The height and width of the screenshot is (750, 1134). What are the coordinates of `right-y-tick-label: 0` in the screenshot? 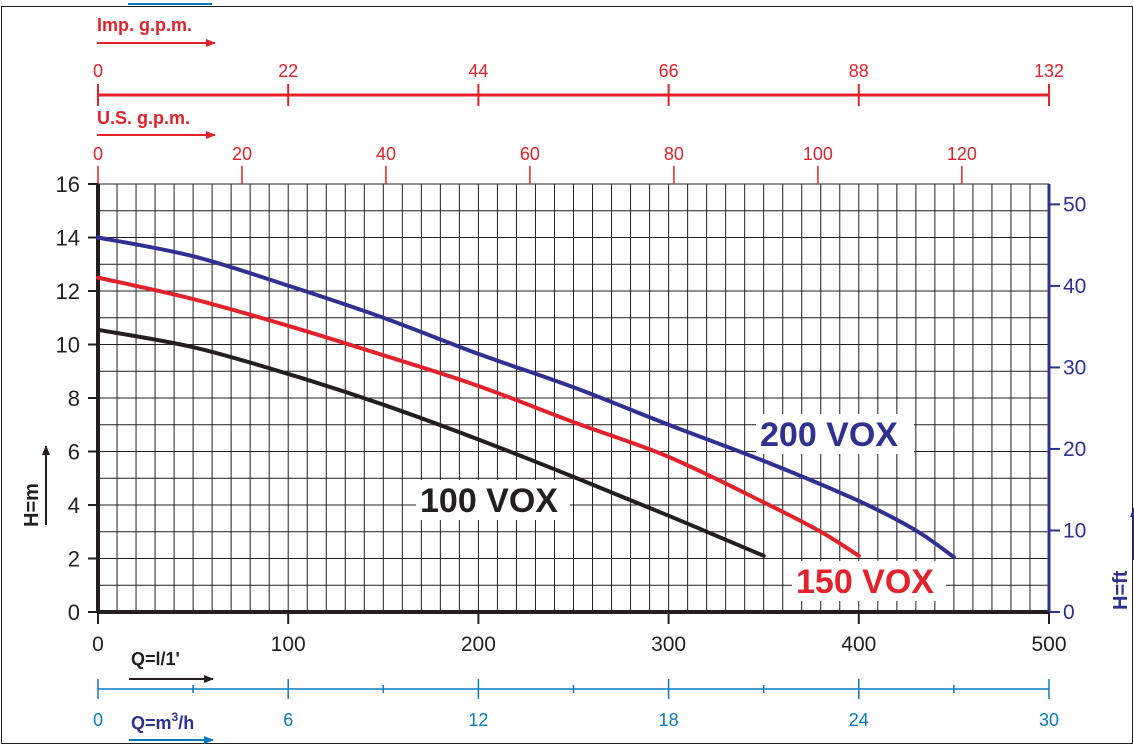 It's located at (1069, 612).